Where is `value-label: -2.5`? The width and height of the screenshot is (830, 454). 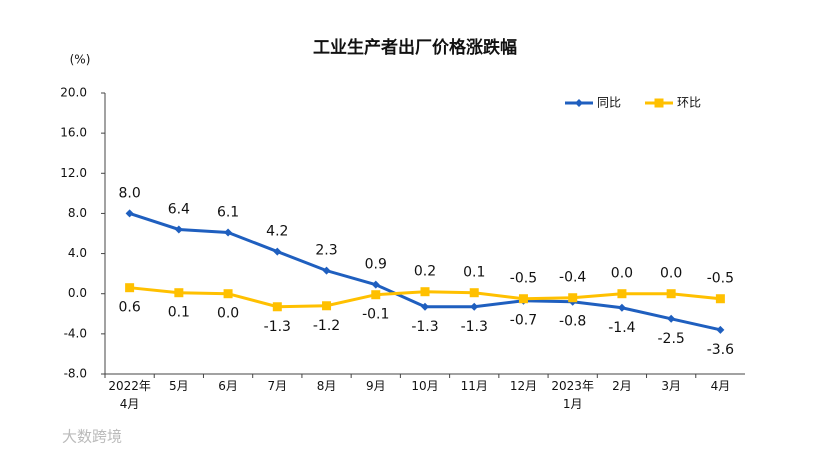 value-label: -2.5 is located at coordinates (670, 339).